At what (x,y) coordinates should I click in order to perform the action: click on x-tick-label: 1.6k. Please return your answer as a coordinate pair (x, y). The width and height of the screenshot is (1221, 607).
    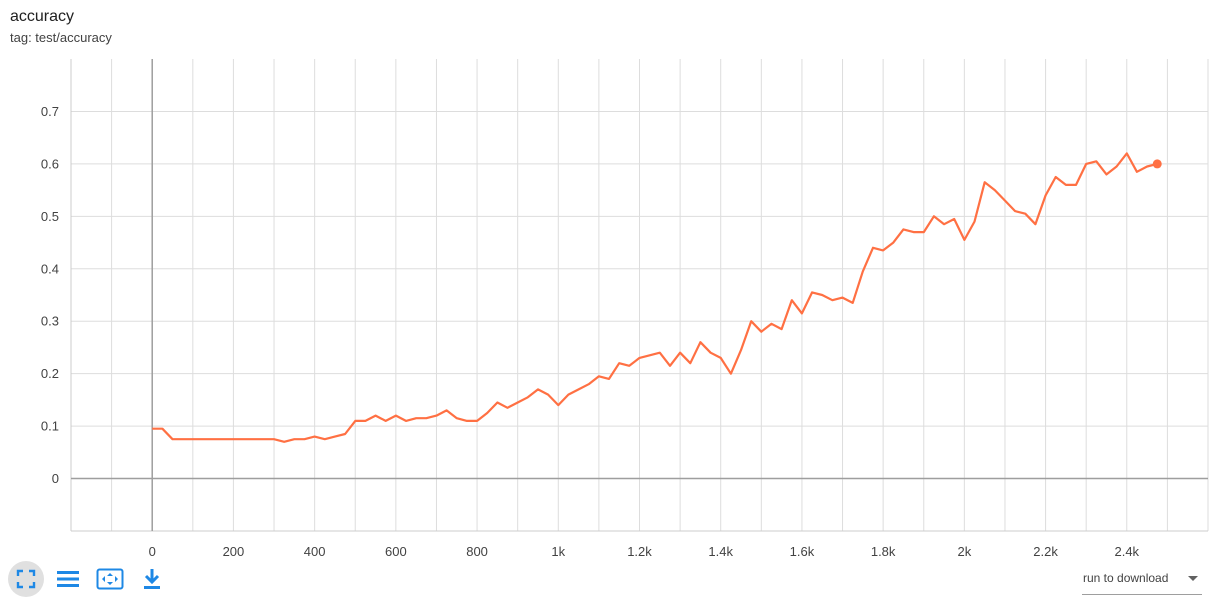
    Looking at the image, I should click on (802, 551).